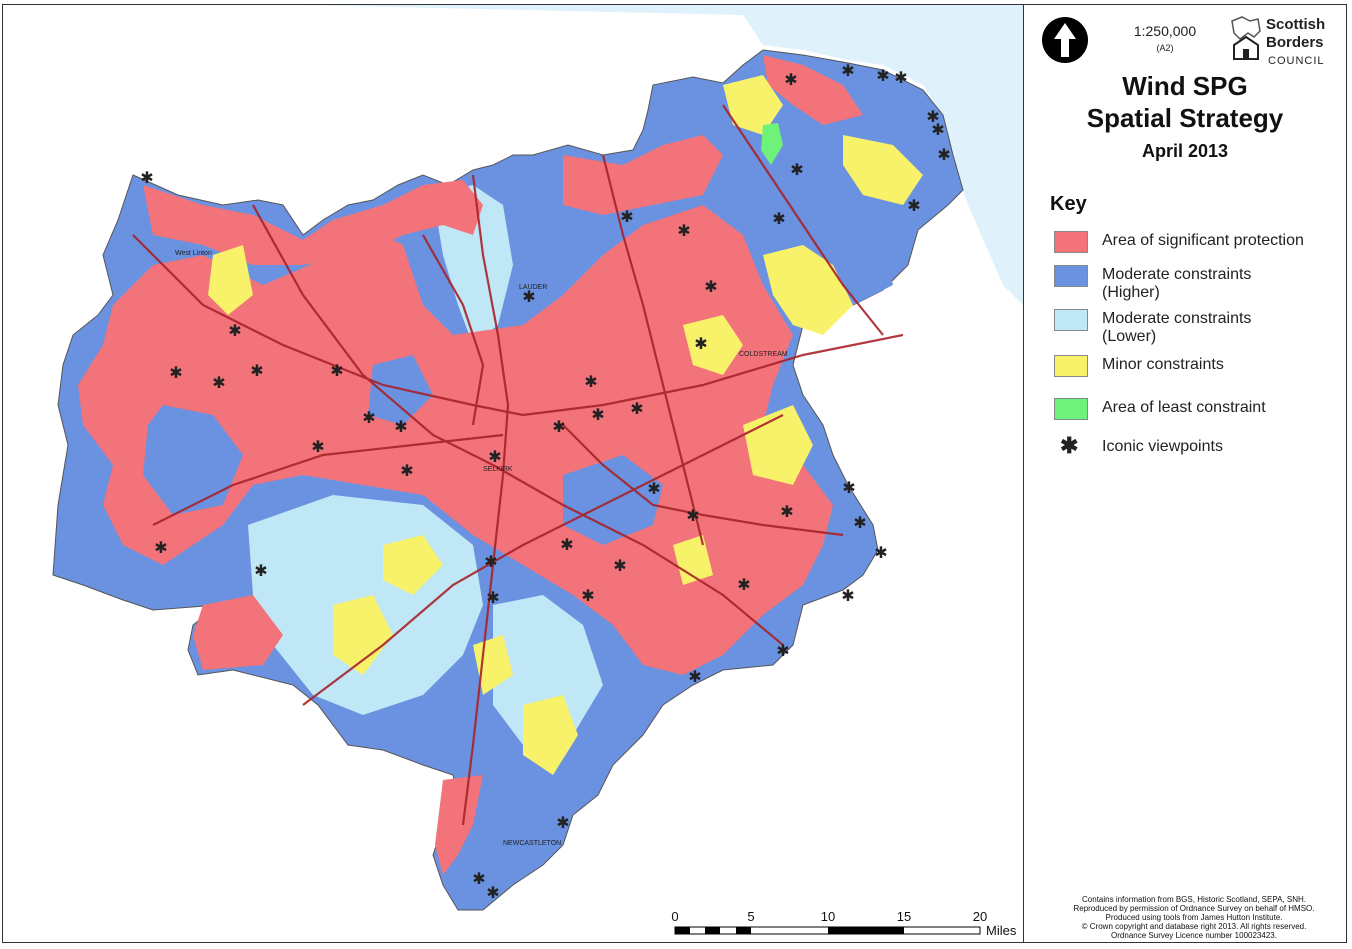 Image resolution: width=1352 pixels, height=949 pixels. I want to click on key-label: Area of least constraint, so click(1184, 407).